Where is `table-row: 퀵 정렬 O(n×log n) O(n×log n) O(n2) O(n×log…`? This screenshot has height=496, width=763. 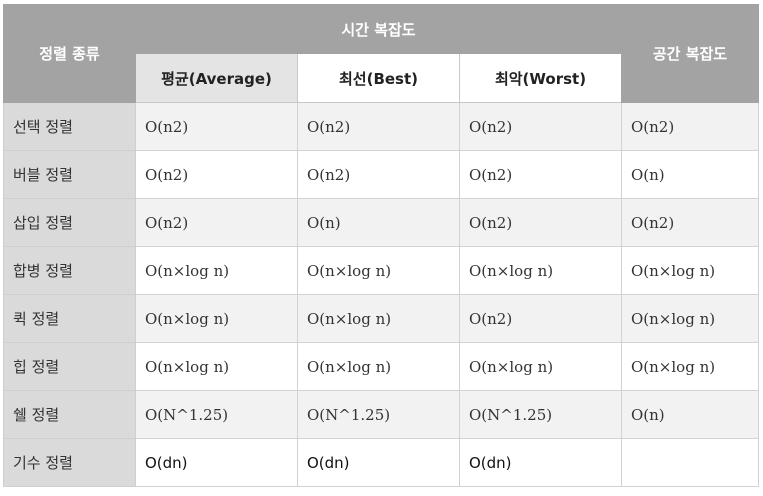 table-row: 퀵 정렬 O(n×log n) O(n×log n) O(n2) O(n×log… is located at coordinates (381, 318).